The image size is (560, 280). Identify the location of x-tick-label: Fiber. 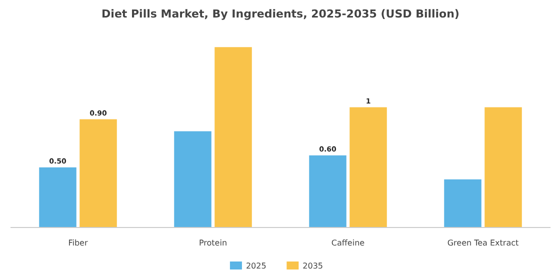
(78, 243).